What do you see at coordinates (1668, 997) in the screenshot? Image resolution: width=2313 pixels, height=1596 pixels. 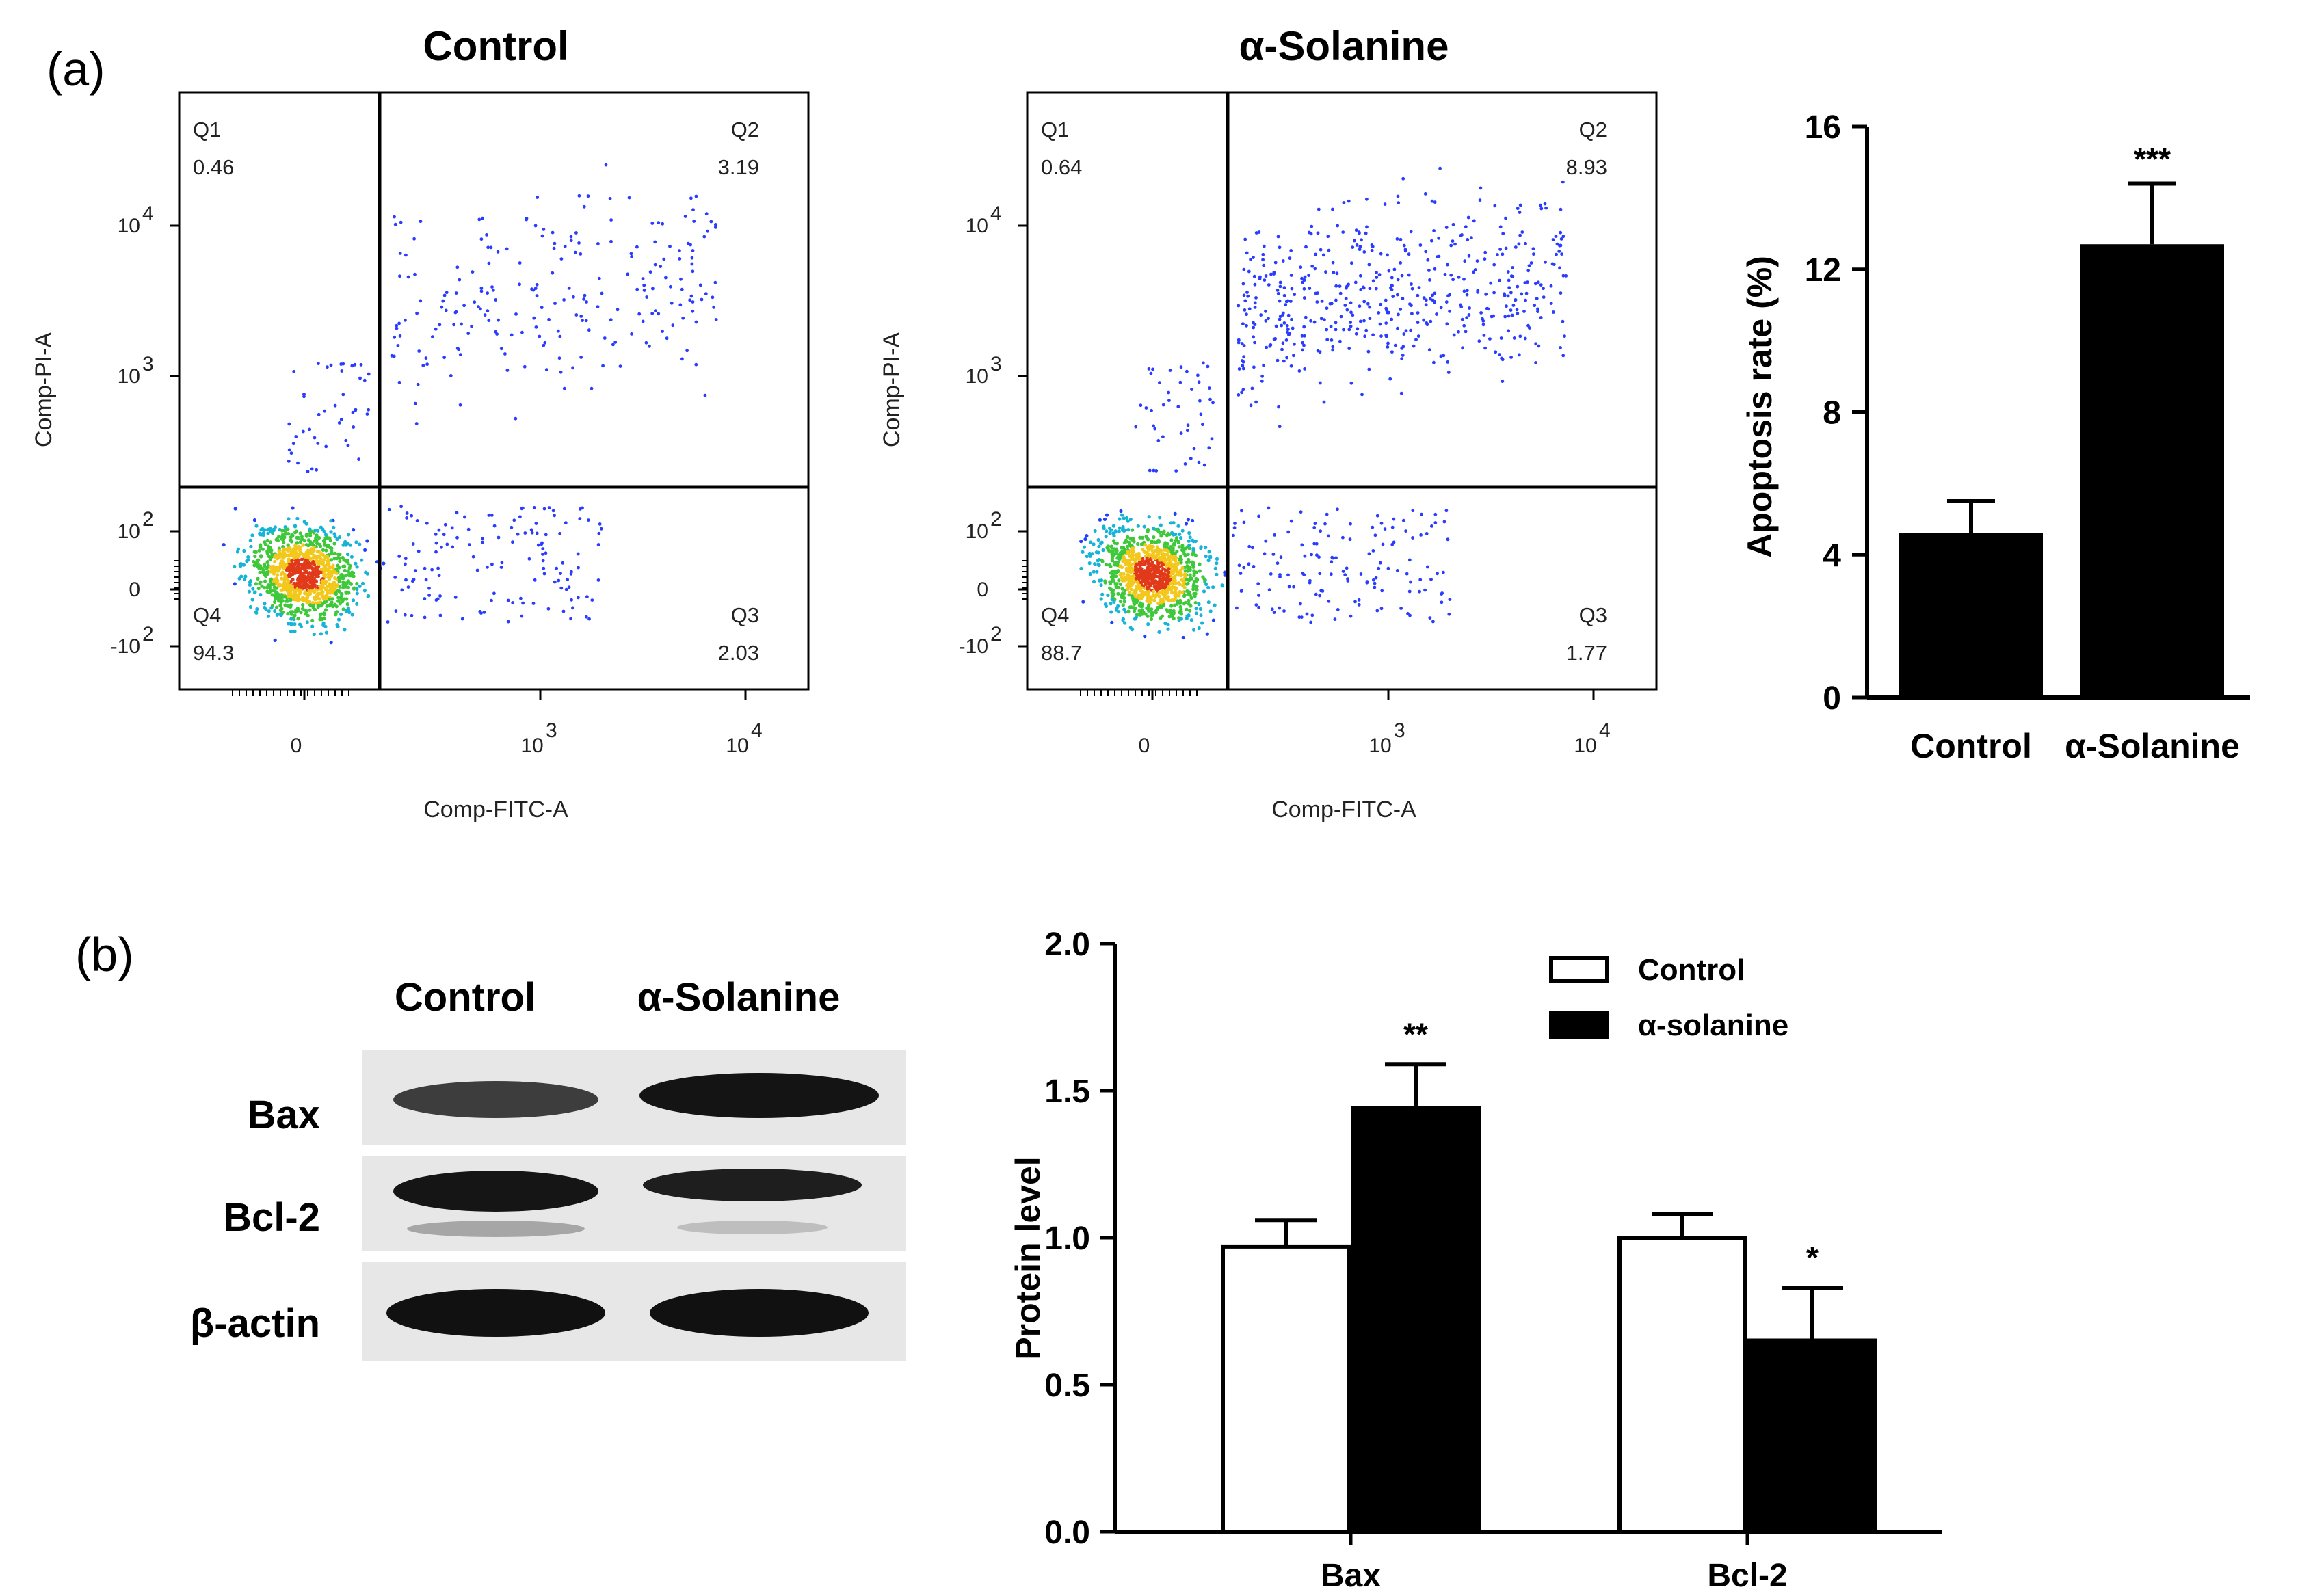 I see `protein-chart-legend: Control α-solanine` at bounding box center [1668, 997].